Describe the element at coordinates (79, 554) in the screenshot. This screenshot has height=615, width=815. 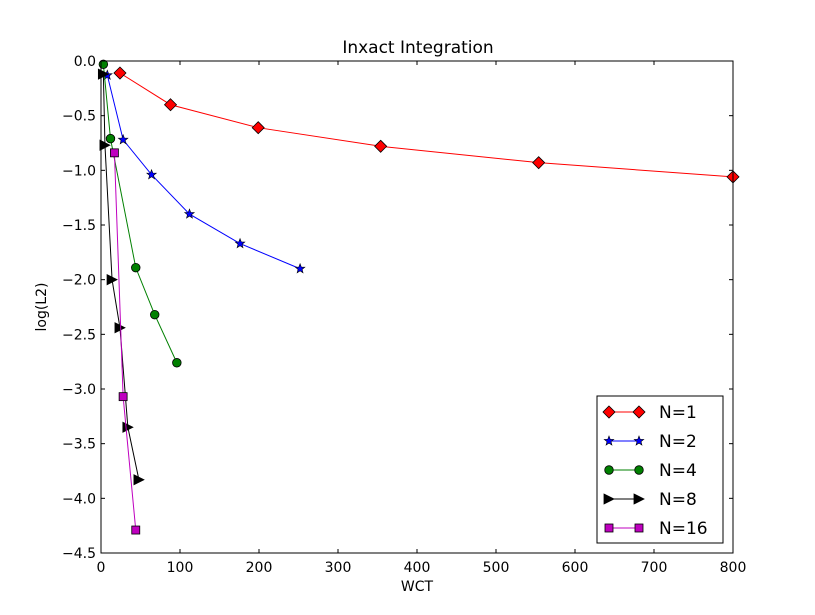
I see `y-tick-label: −4.5` at that location.